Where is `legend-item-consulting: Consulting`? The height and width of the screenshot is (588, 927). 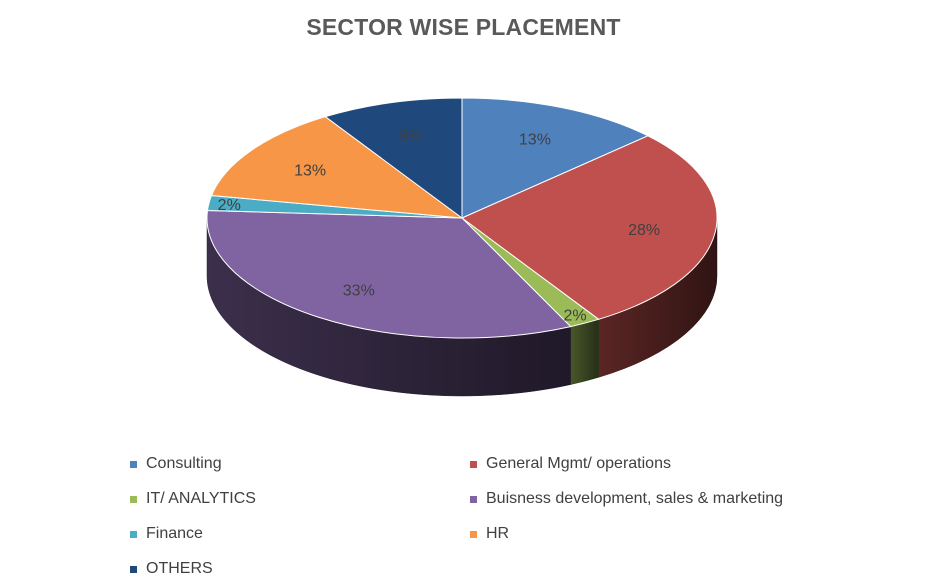
legend-item-consulting: Consulting is located at coordinates (176, 464).